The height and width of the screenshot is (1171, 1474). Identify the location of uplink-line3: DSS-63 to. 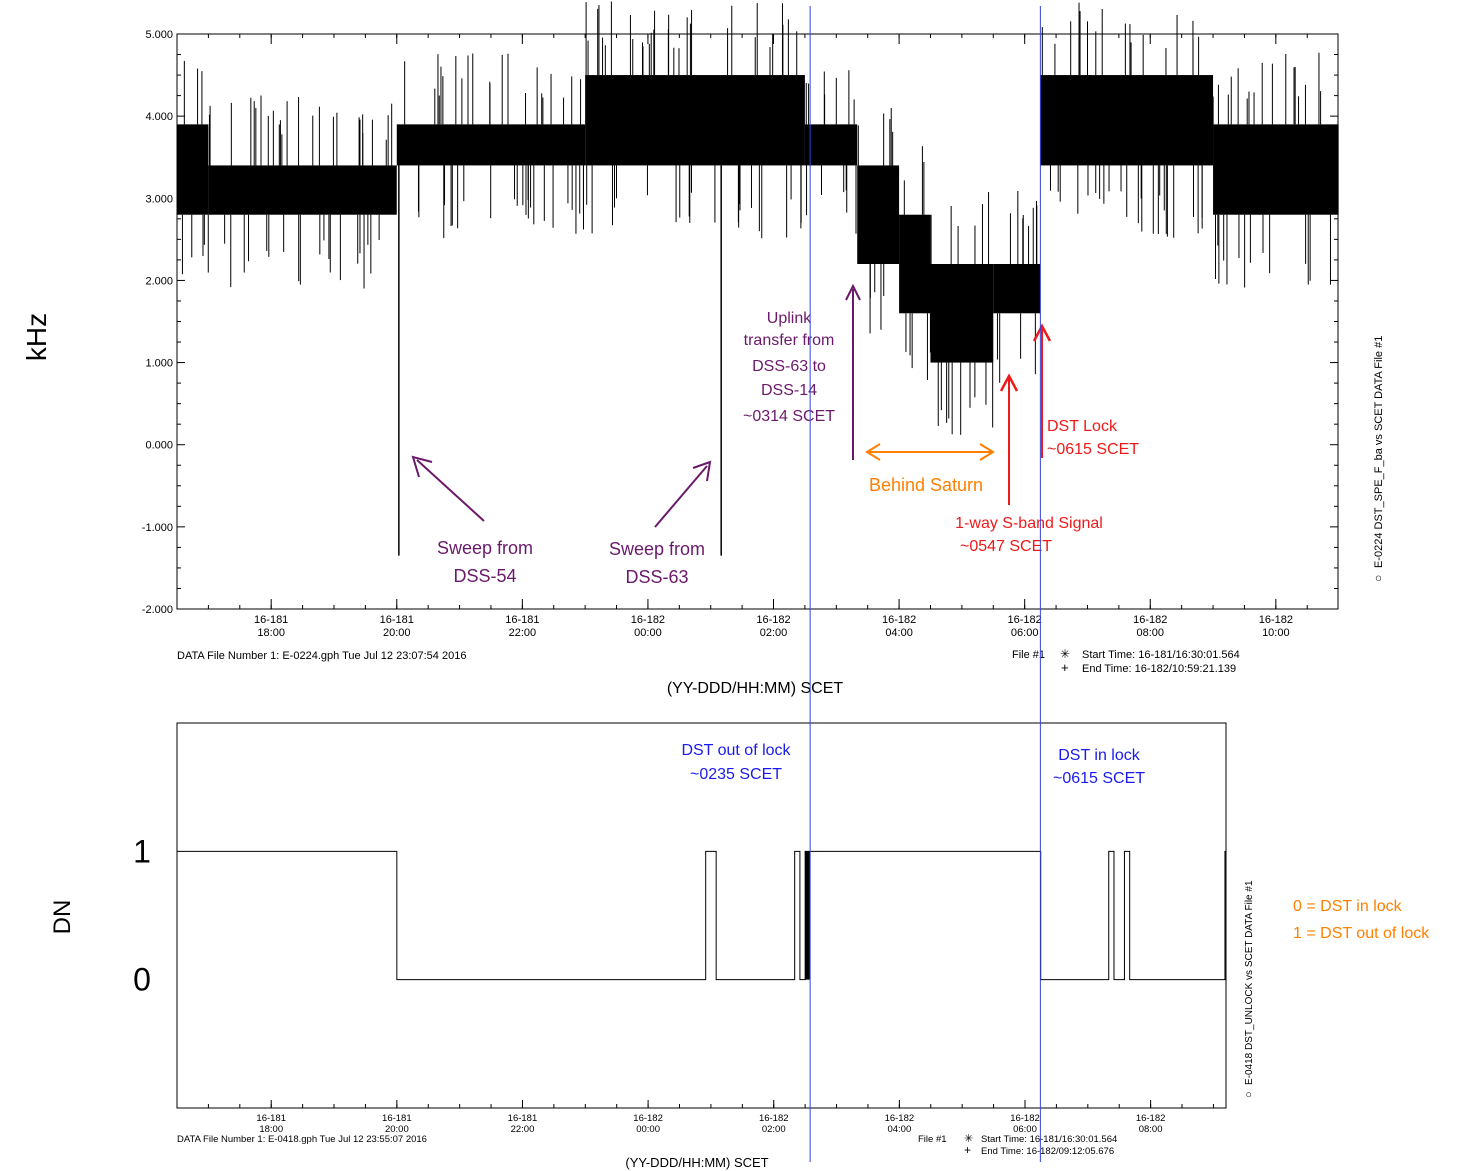
(789, 366).